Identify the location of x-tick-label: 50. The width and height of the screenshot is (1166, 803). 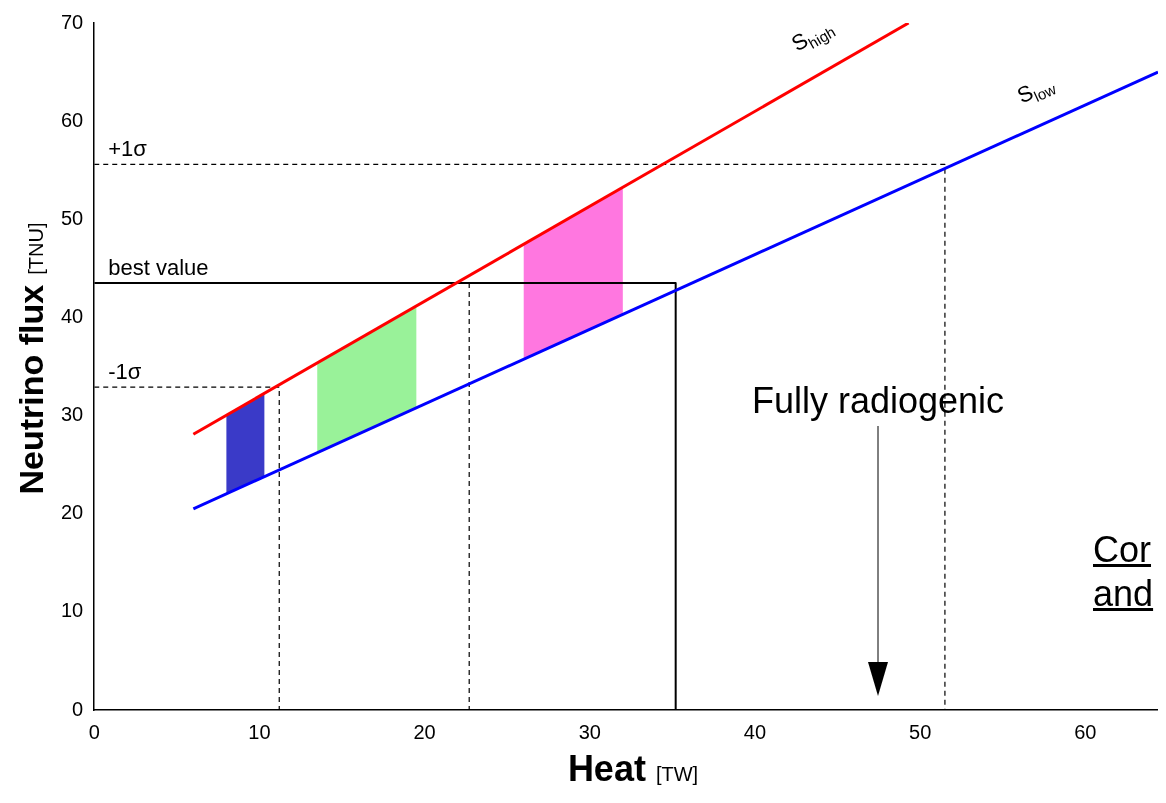
(920, 731).